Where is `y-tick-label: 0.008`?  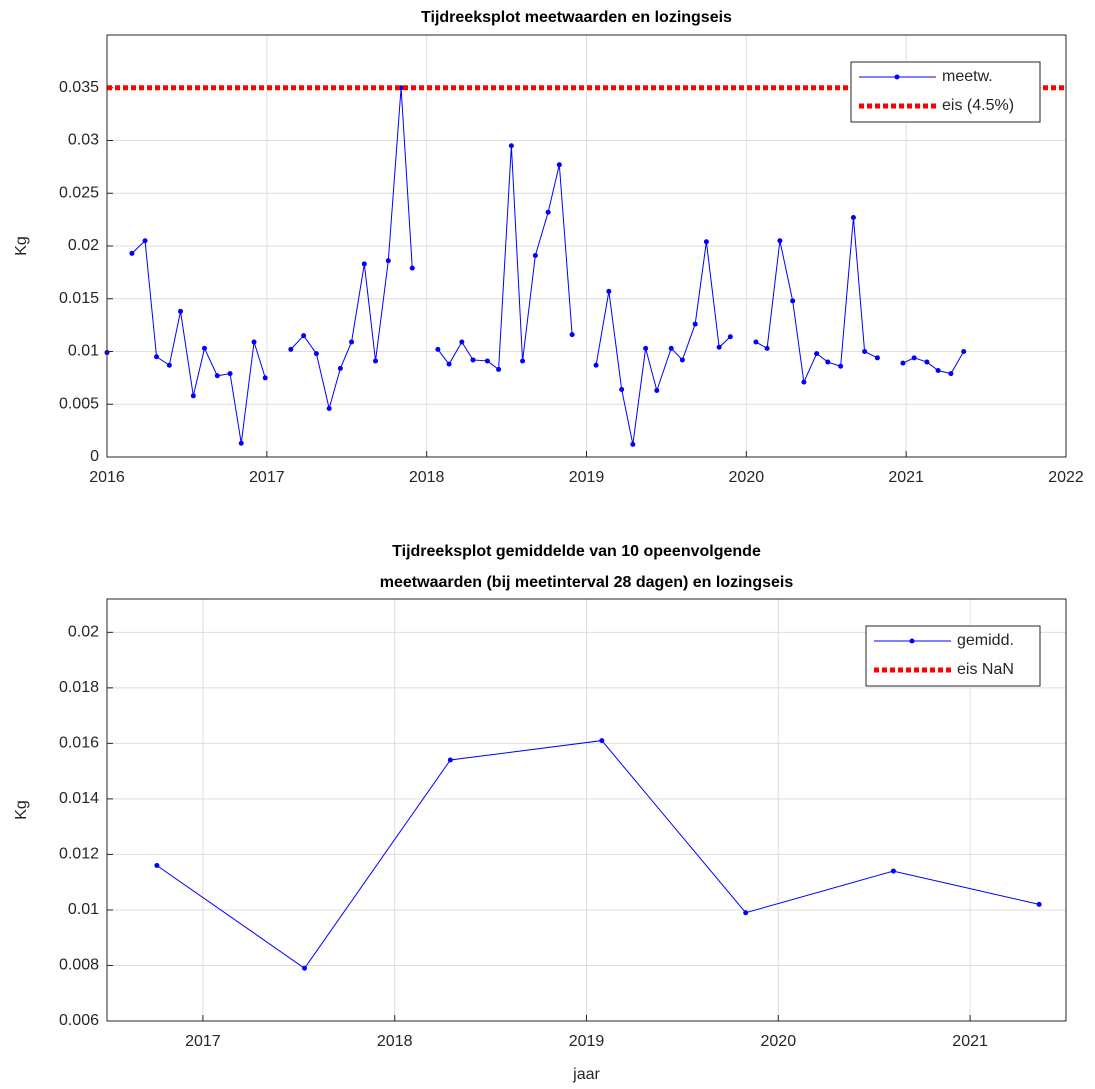
y-tick-label: 0.008 is located at coordinates (79, 965).